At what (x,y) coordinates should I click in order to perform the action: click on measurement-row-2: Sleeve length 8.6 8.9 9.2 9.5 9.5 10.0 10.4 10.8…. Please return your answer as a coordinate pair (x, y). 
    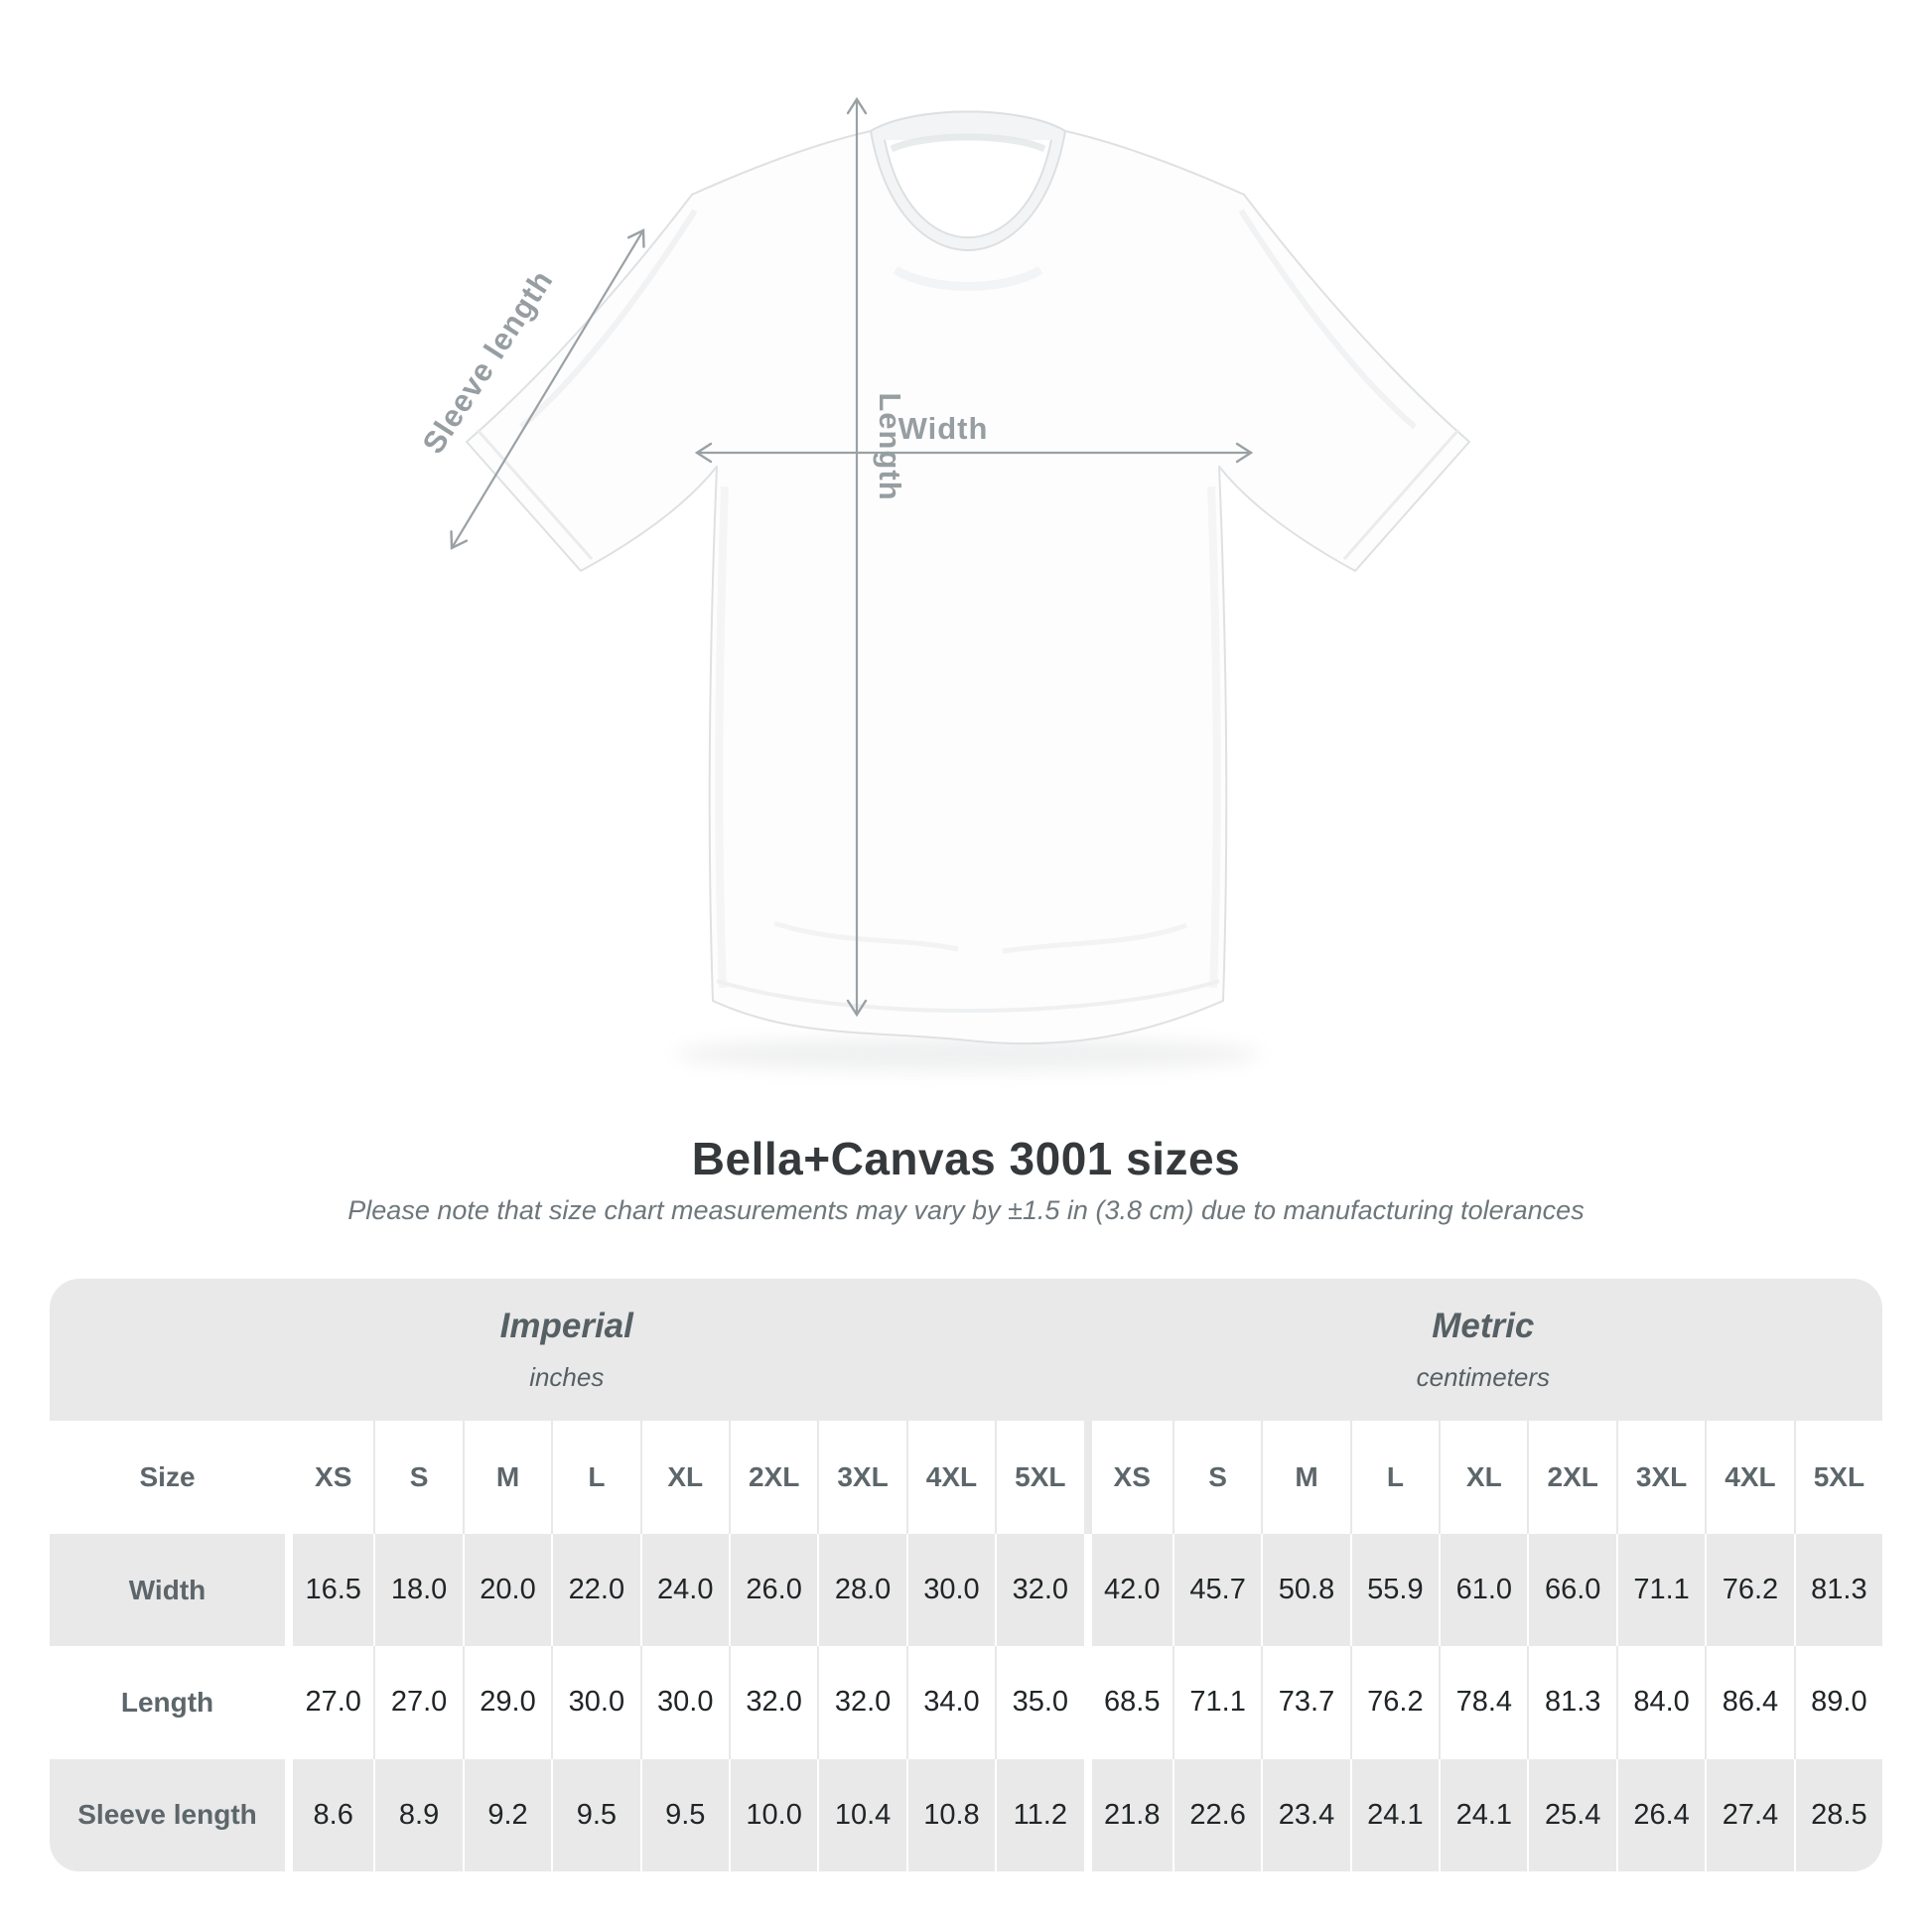
    Looking at the image, I should click on (967, 1815).